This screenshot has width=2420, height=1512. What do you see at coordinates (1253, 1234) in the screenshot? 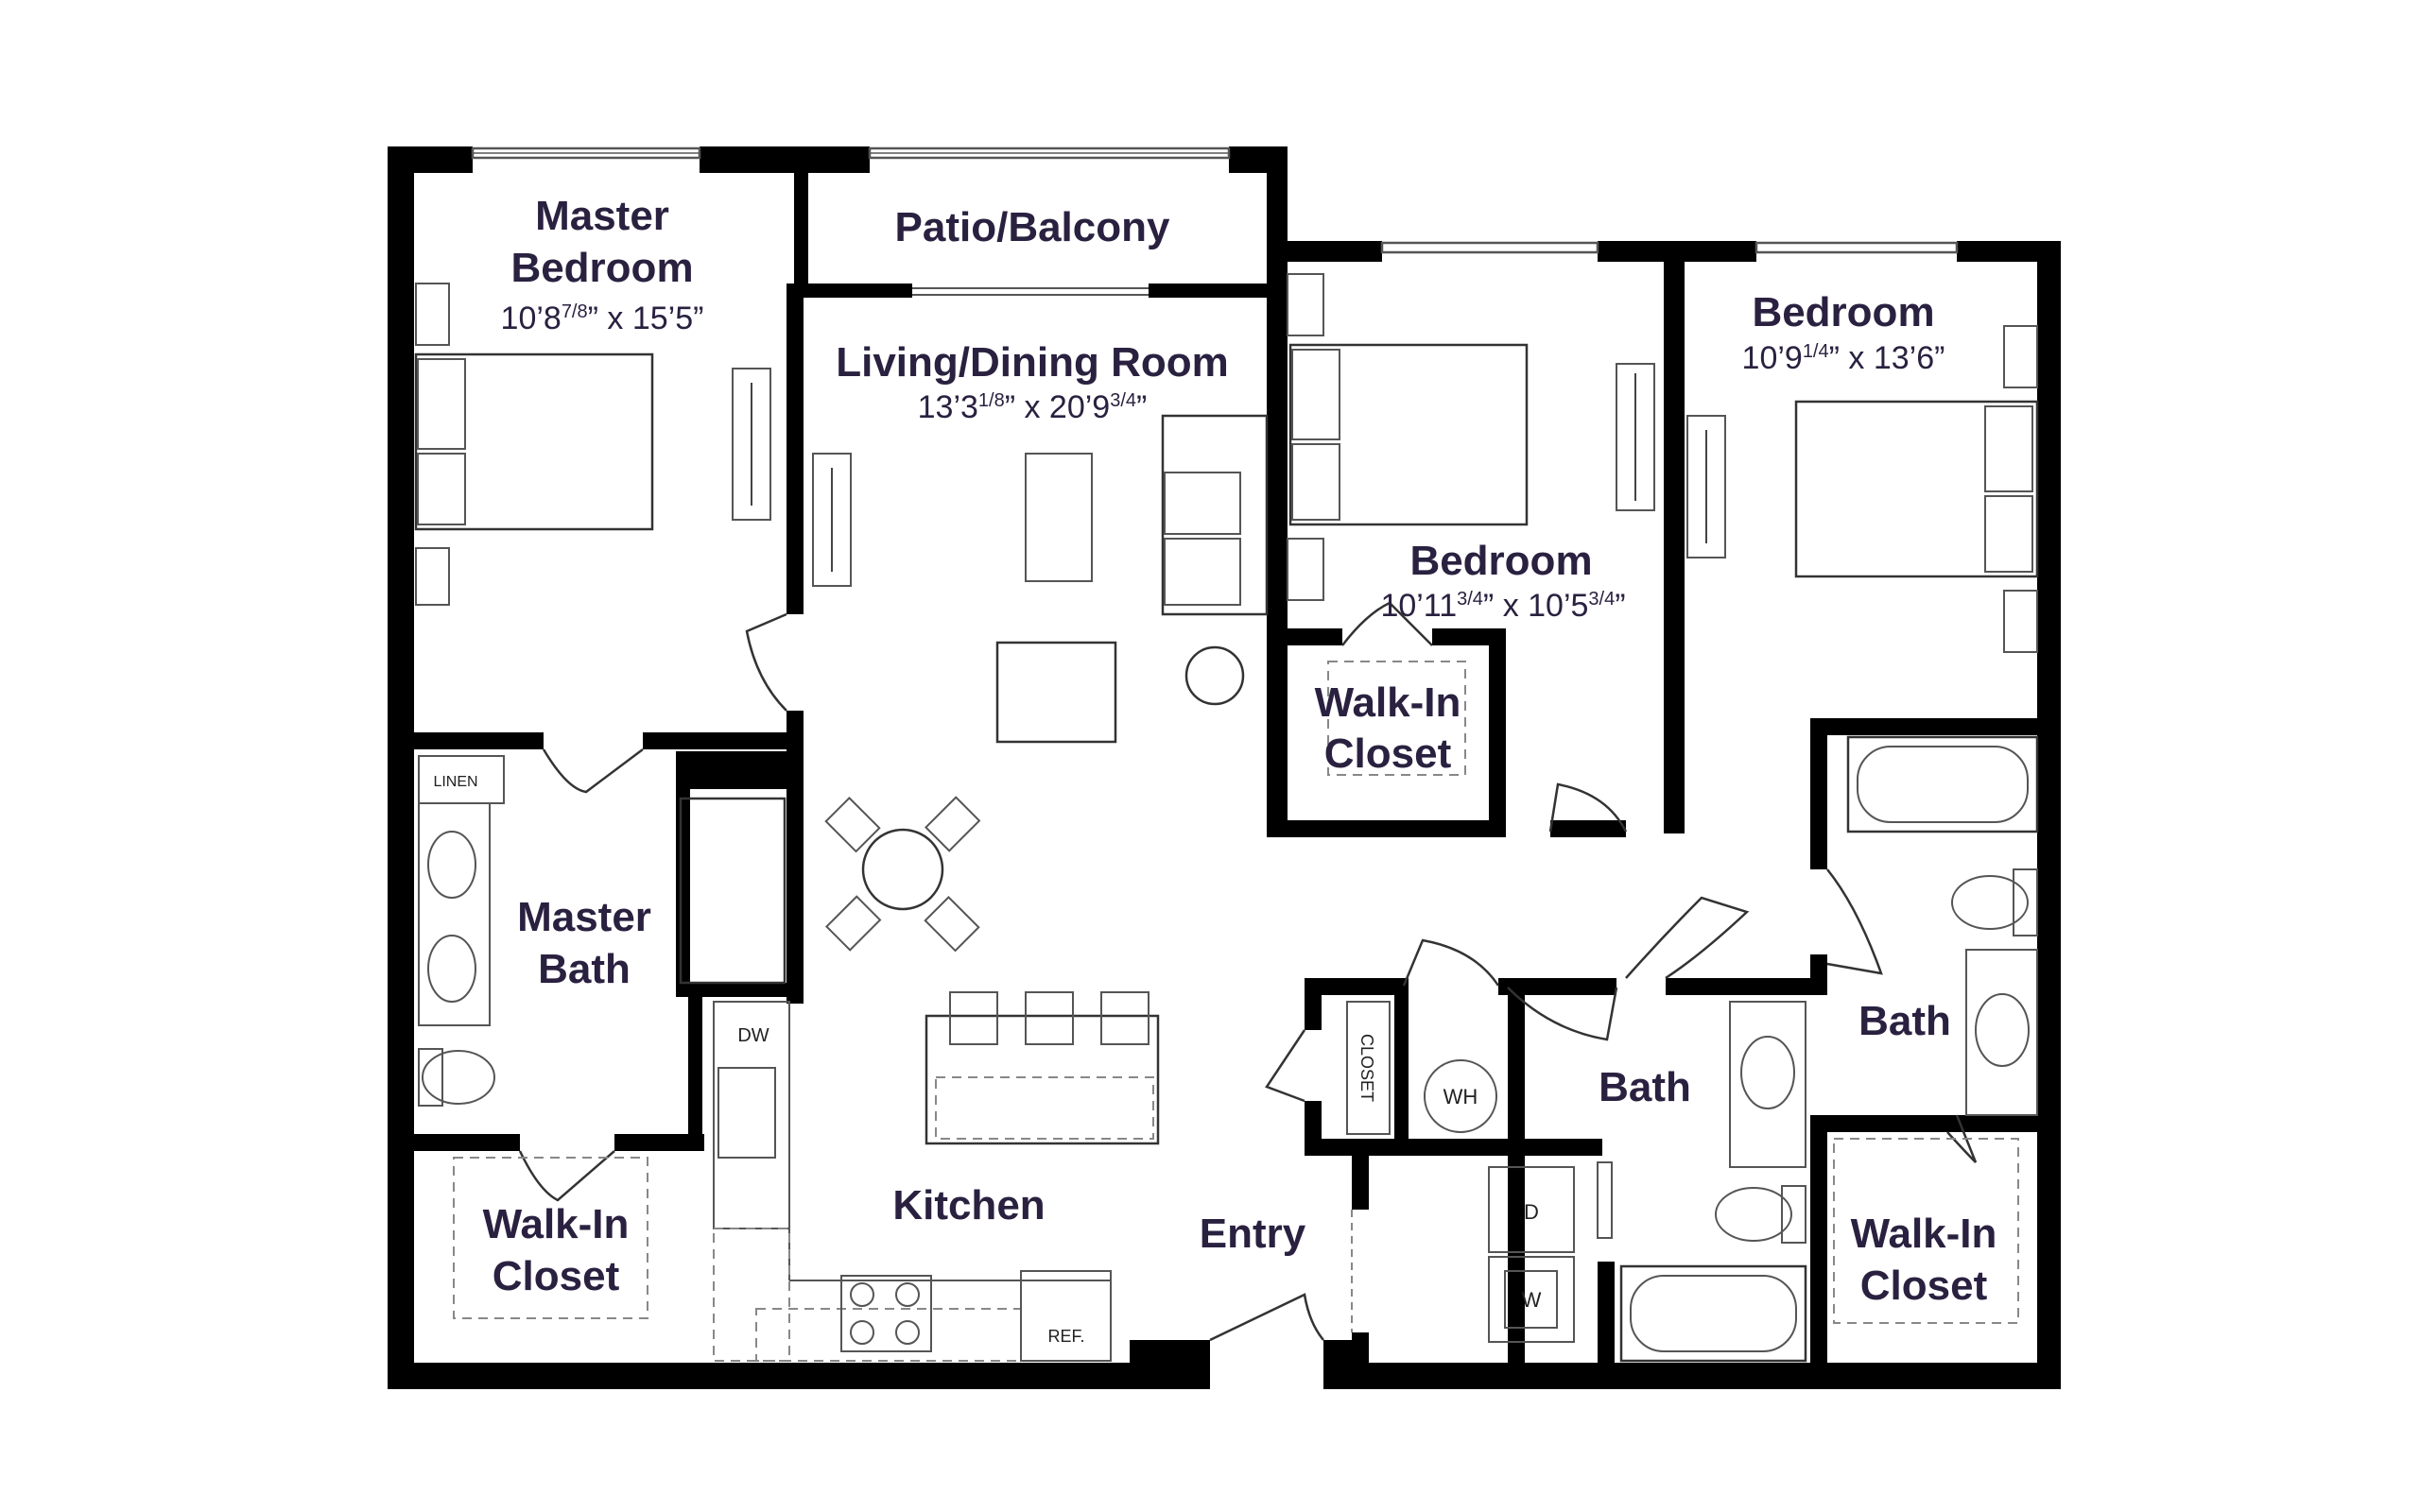
I see `entry-label: Entry` at bounding box center [1253, 1234].